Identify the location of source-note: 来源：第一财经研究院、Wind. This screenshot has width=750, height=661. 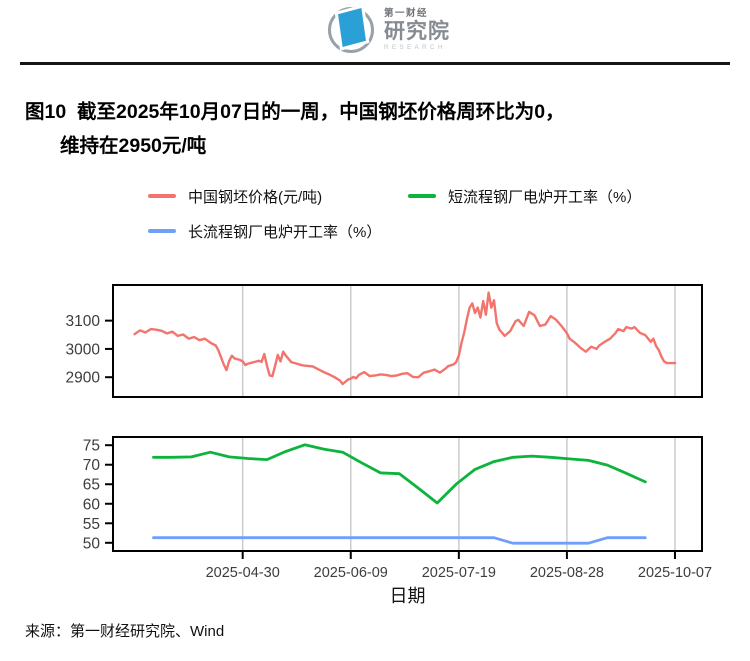
(125, 631).